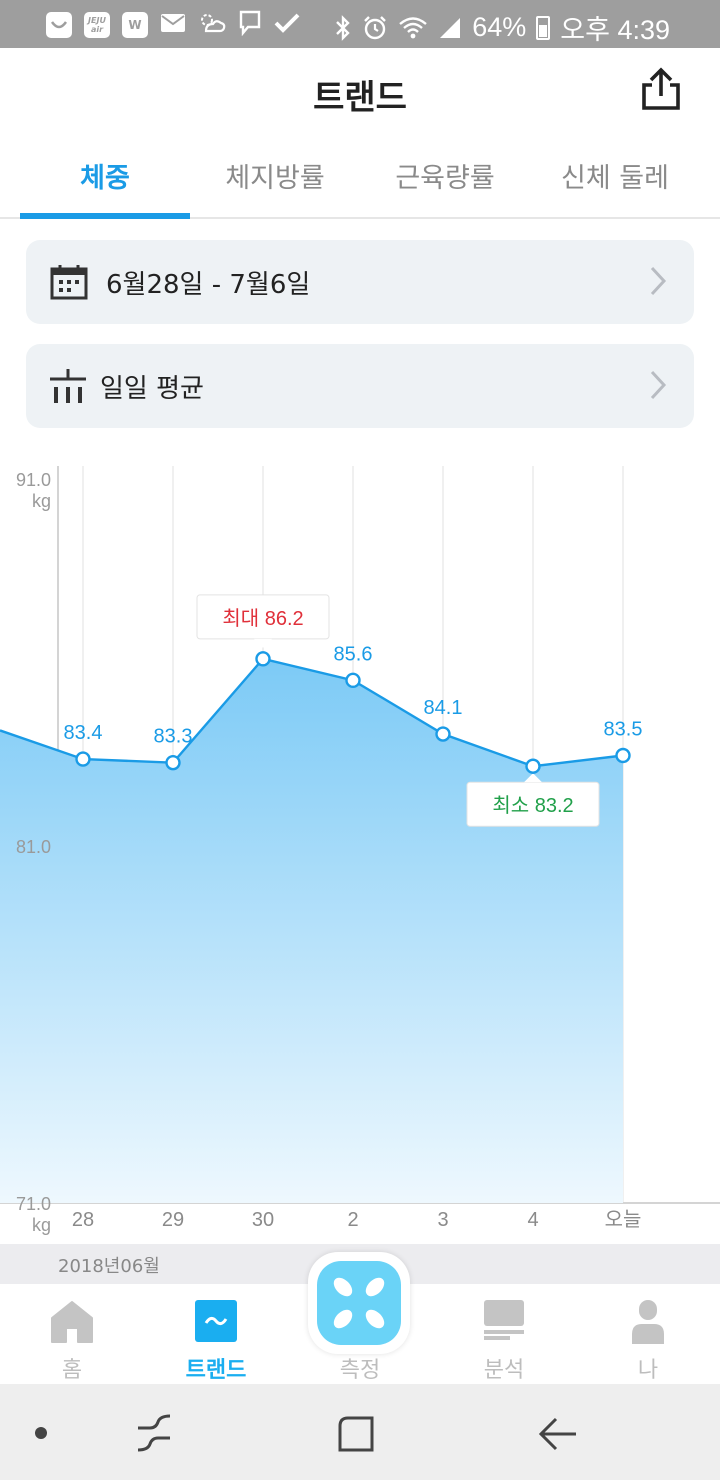 This screenshot has height=1480, width=720. I want to click on nav-measure-label: 측정, so click(360, 1370).